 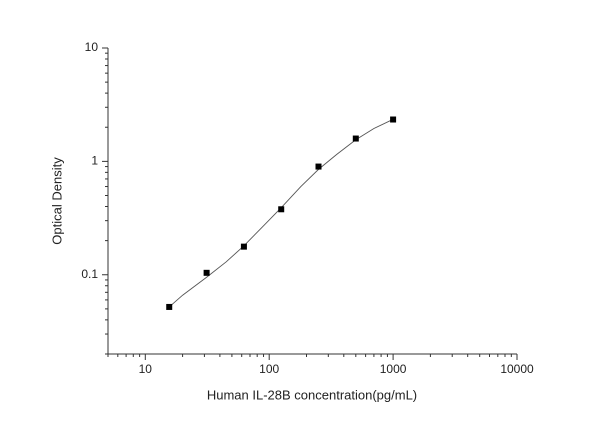 What do you see at coordinates (517, 369) in the screenshot?
I see `x-tick-label: 10000` at bounding box center [517, 369].